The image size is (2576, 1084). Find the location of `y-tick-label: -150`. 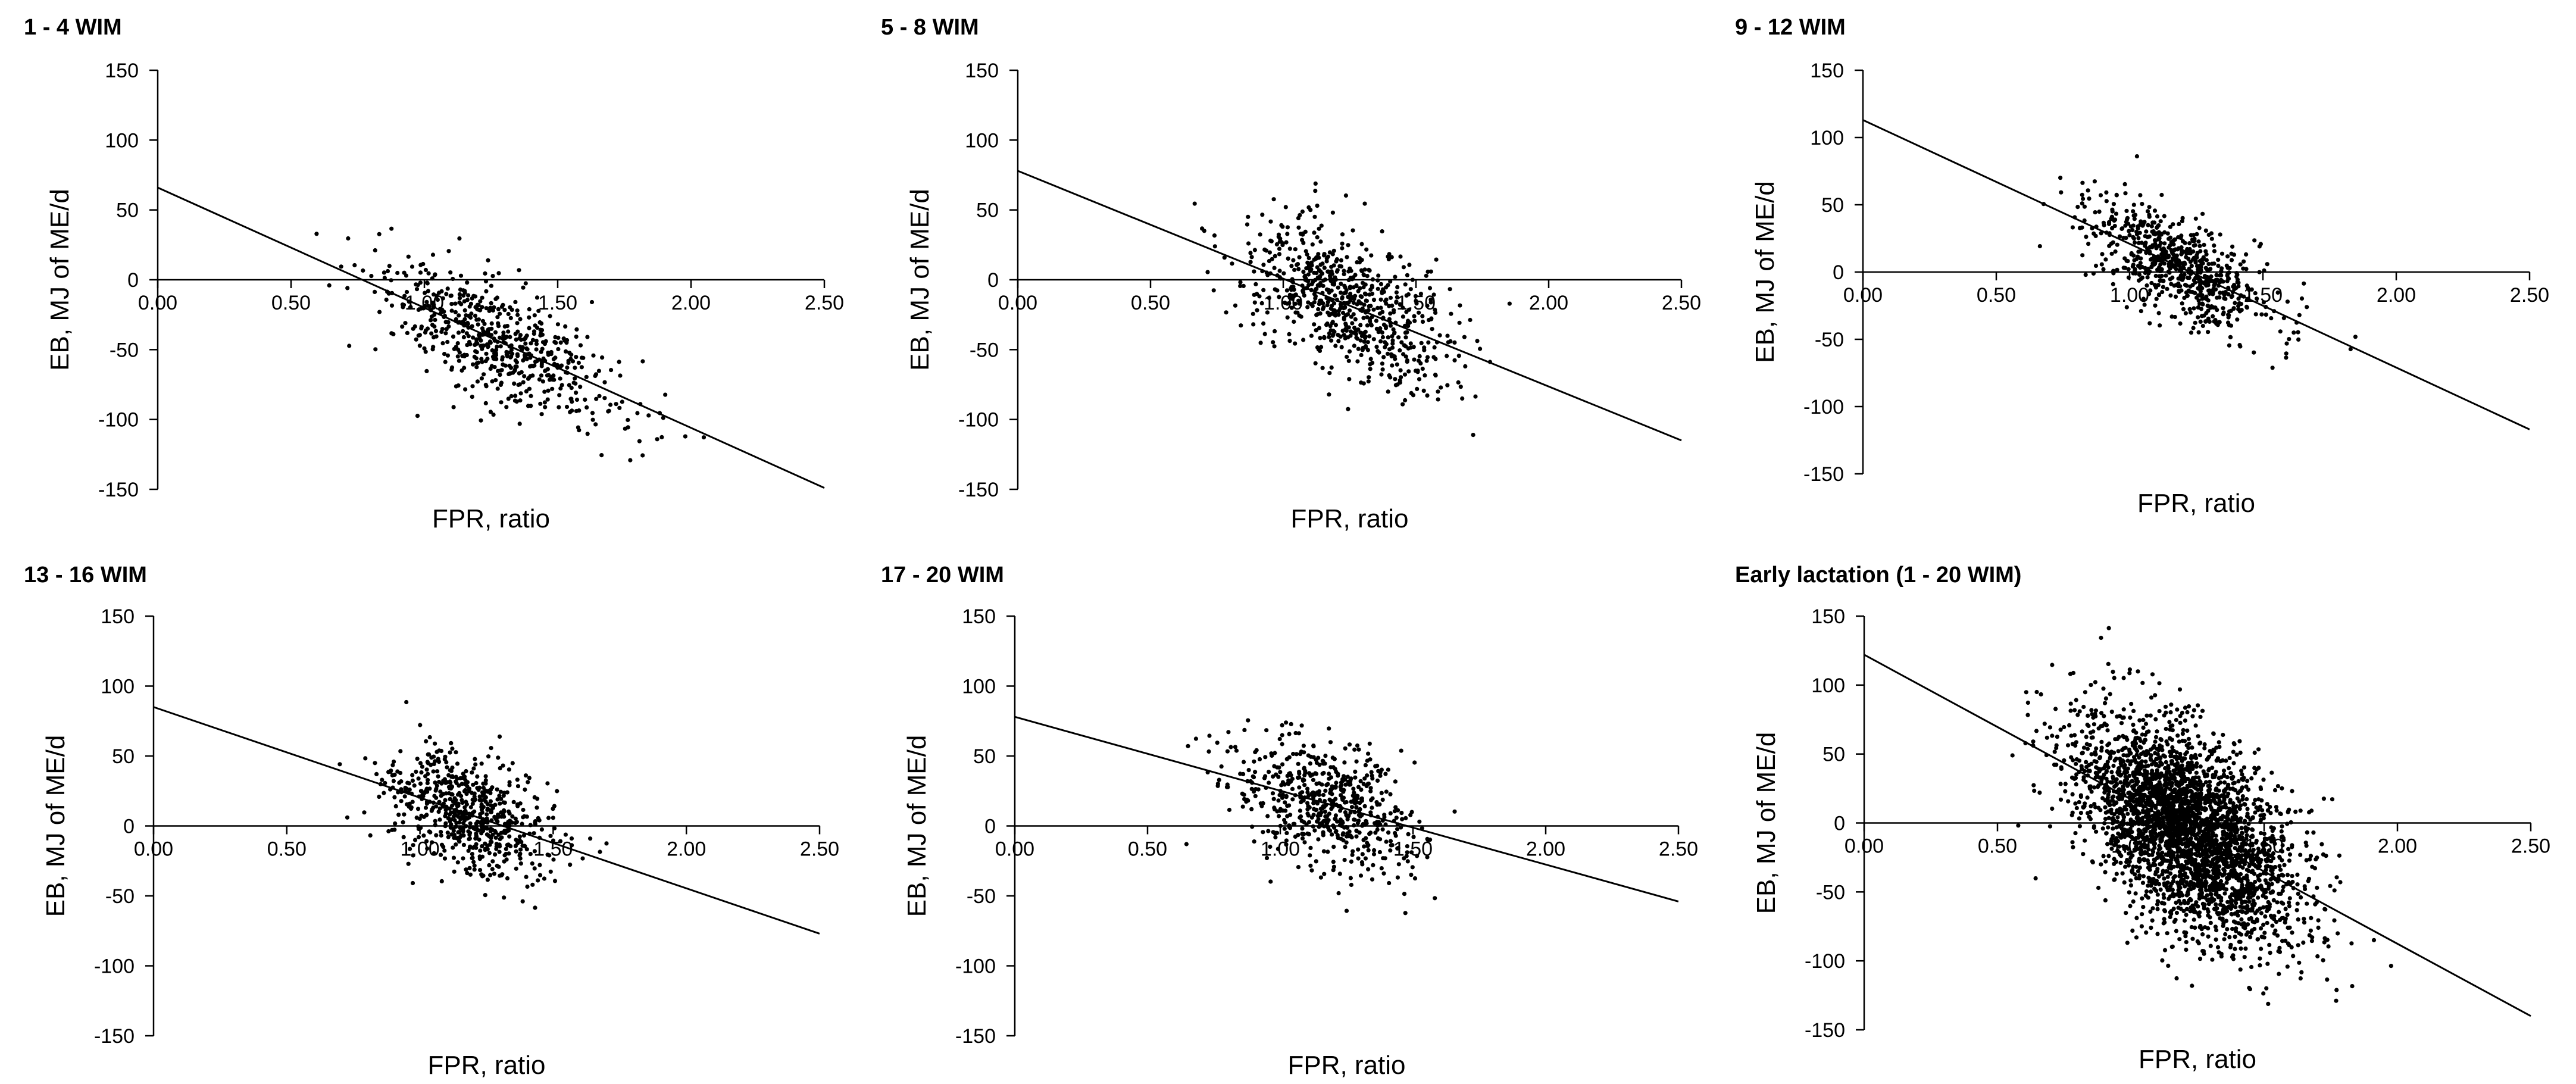

y-tick-label: -150 is located at coordinates (975, 1036).